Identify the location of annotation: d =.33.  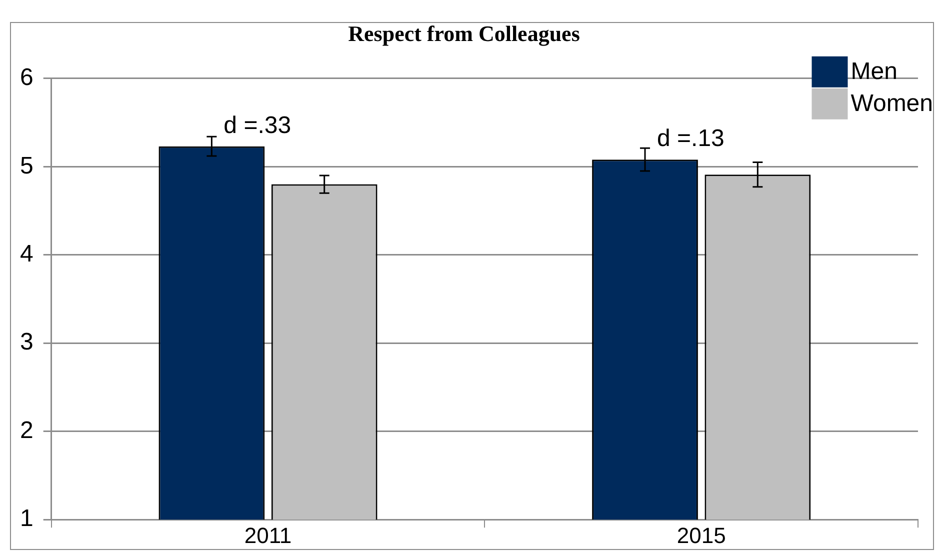
(258, 125).